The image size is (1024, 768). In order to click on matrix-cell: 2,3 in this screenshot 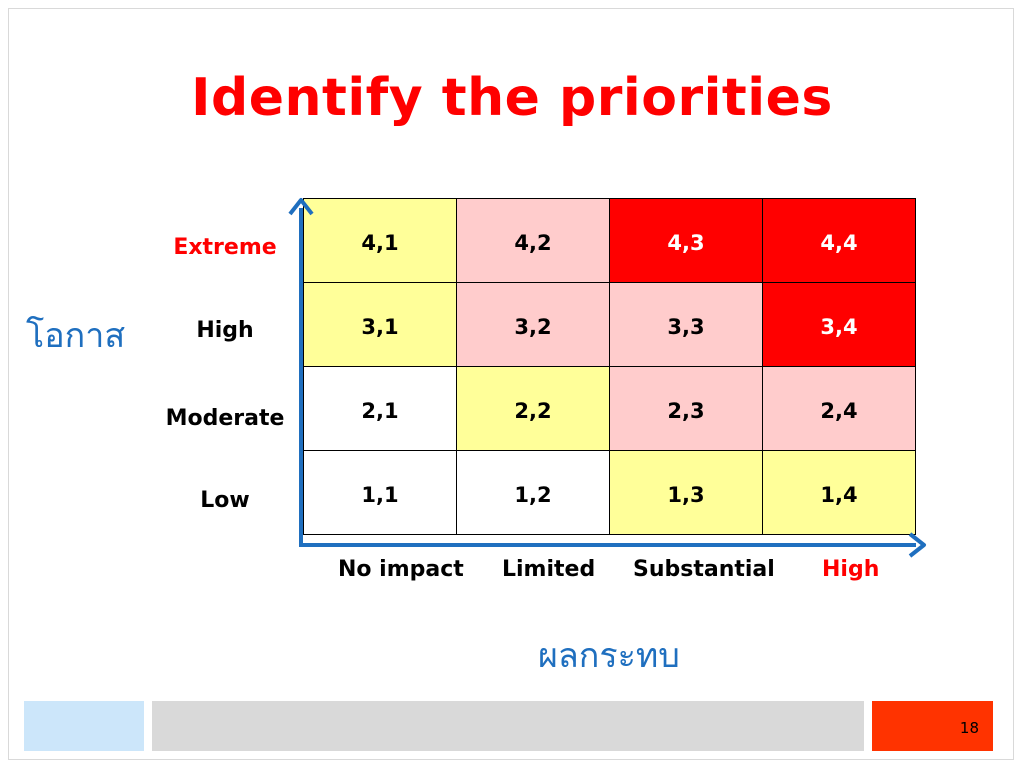, I will do `click(686, 408)`.